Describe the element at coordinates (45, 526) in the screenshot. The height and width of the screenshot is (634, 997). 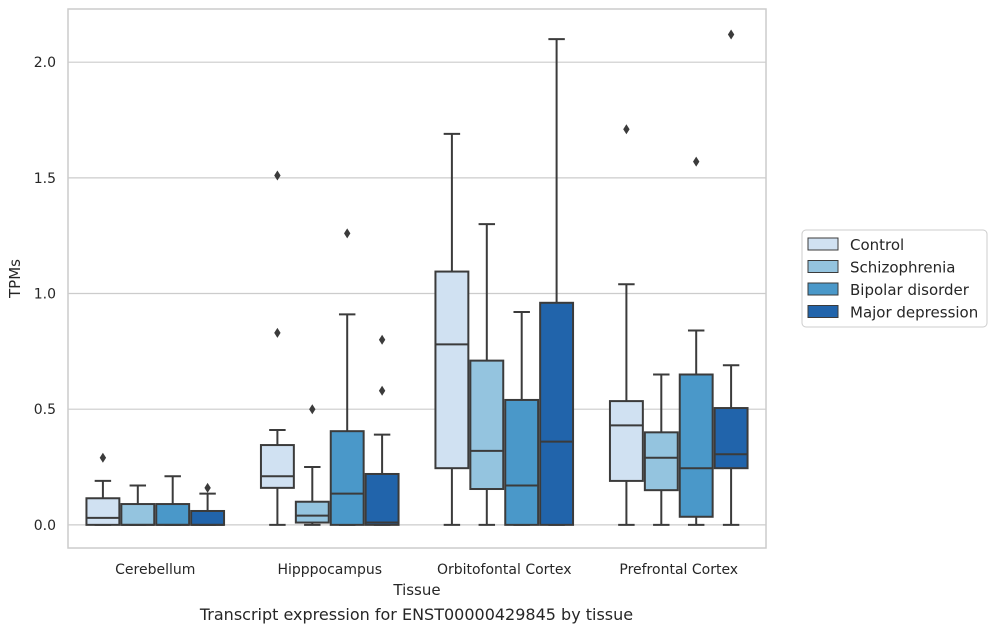
I see `y-tick-label: 0.0` at that location.